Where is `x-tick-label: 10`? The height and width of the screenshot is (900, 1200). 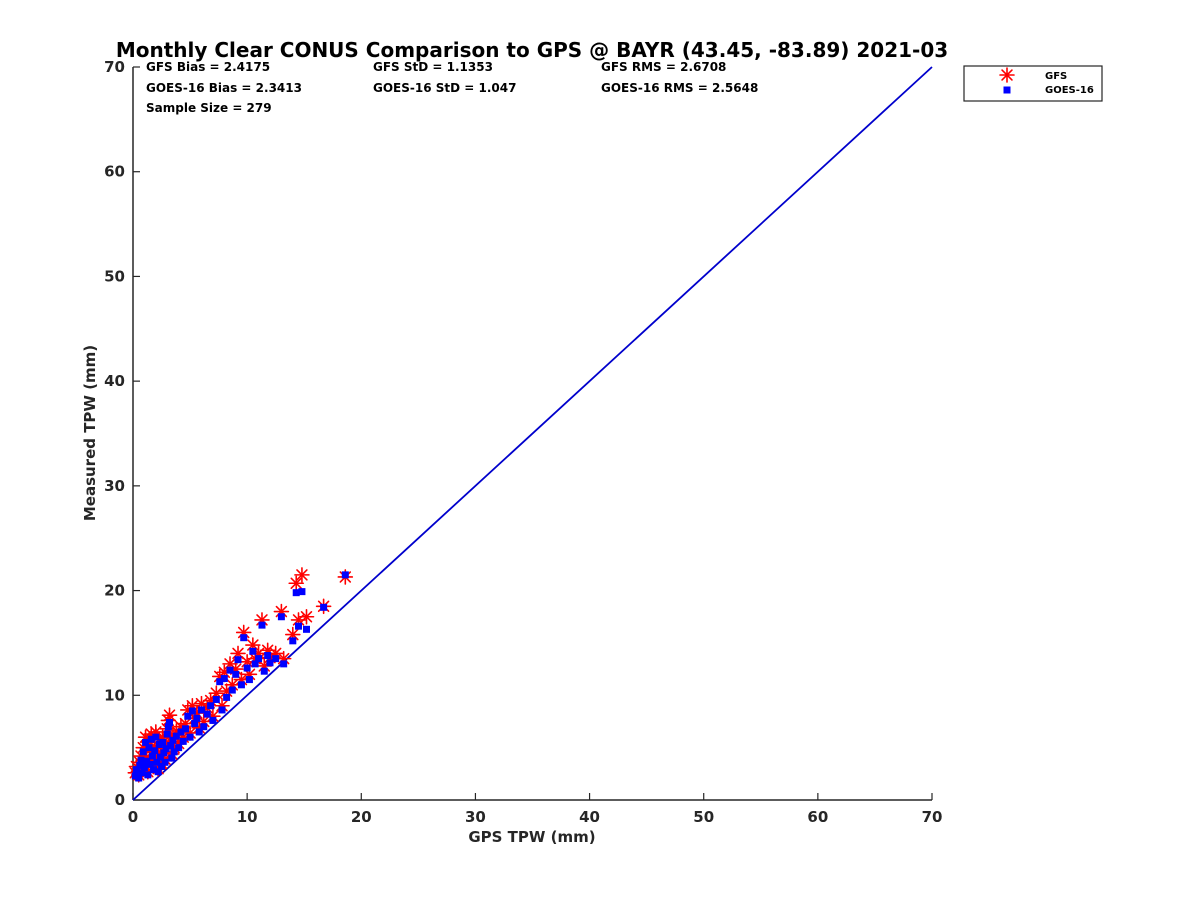
x-tick-label: 10 is located at coordinates (247, 817).